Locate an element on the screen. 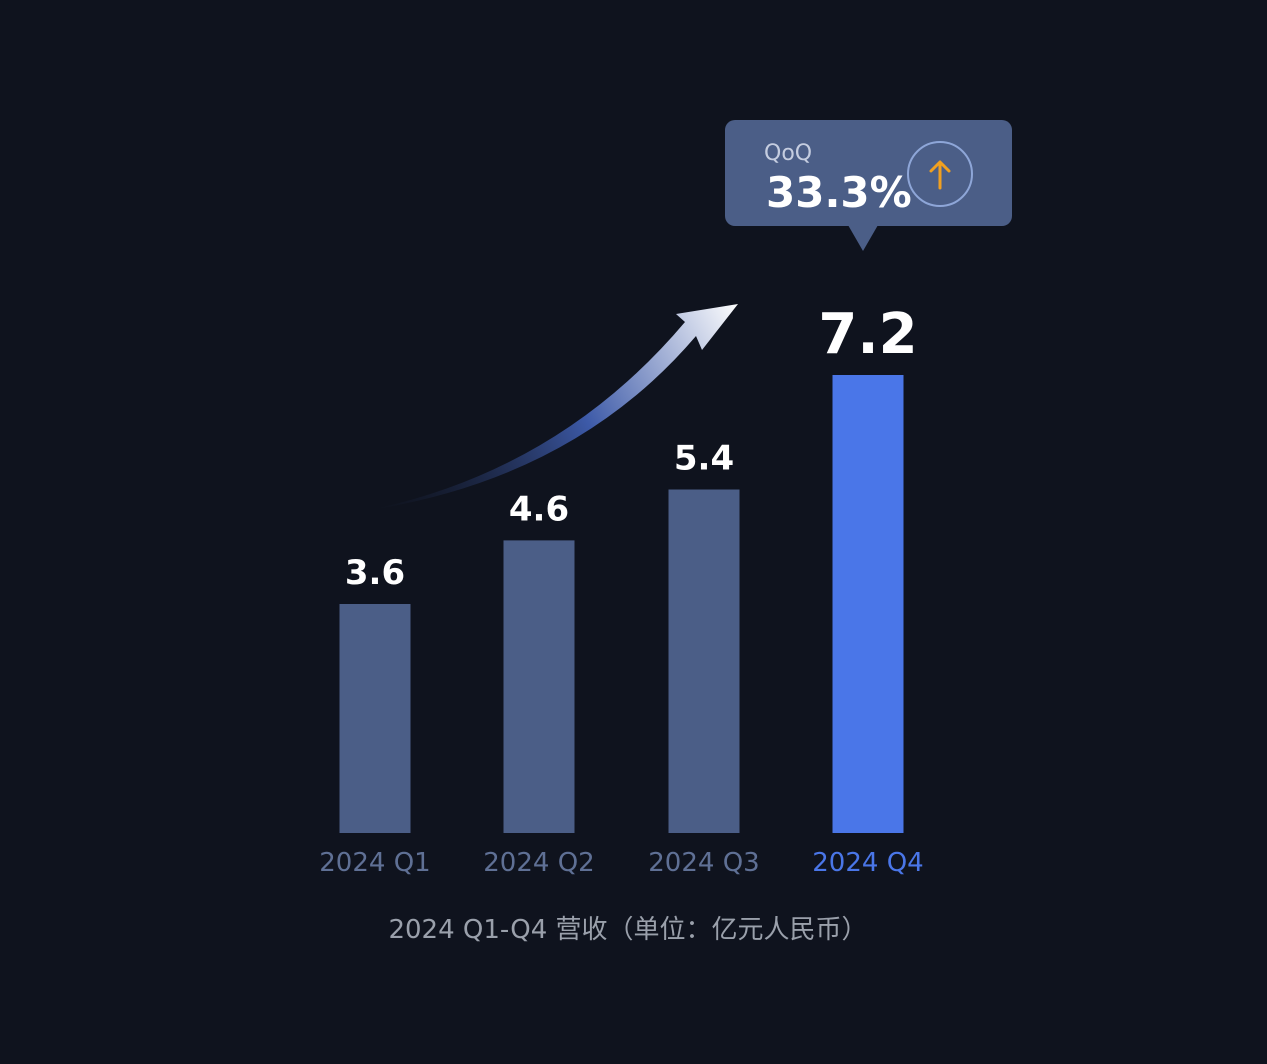 This screenshot has height=1064, width=1267. category-label-4: 2024 Q4 is located at coordinates (867, 863).